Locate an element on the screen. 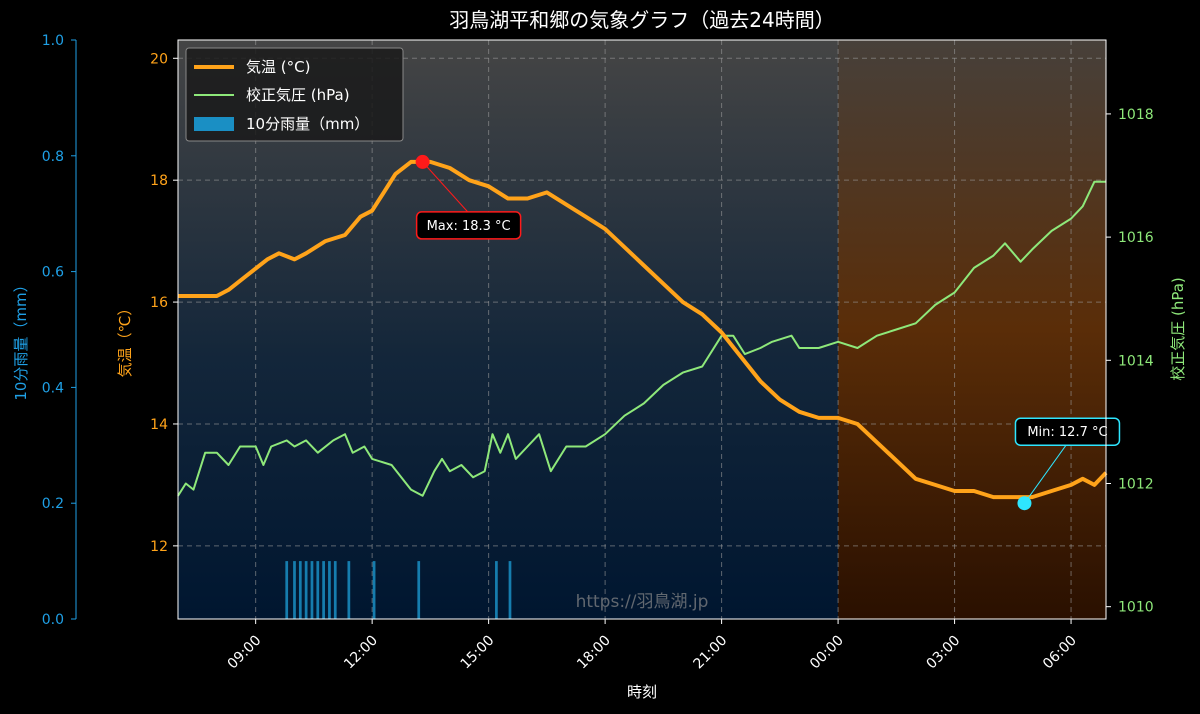  pressure-tick-label: 1012 is located at coordinates (1136, 484).